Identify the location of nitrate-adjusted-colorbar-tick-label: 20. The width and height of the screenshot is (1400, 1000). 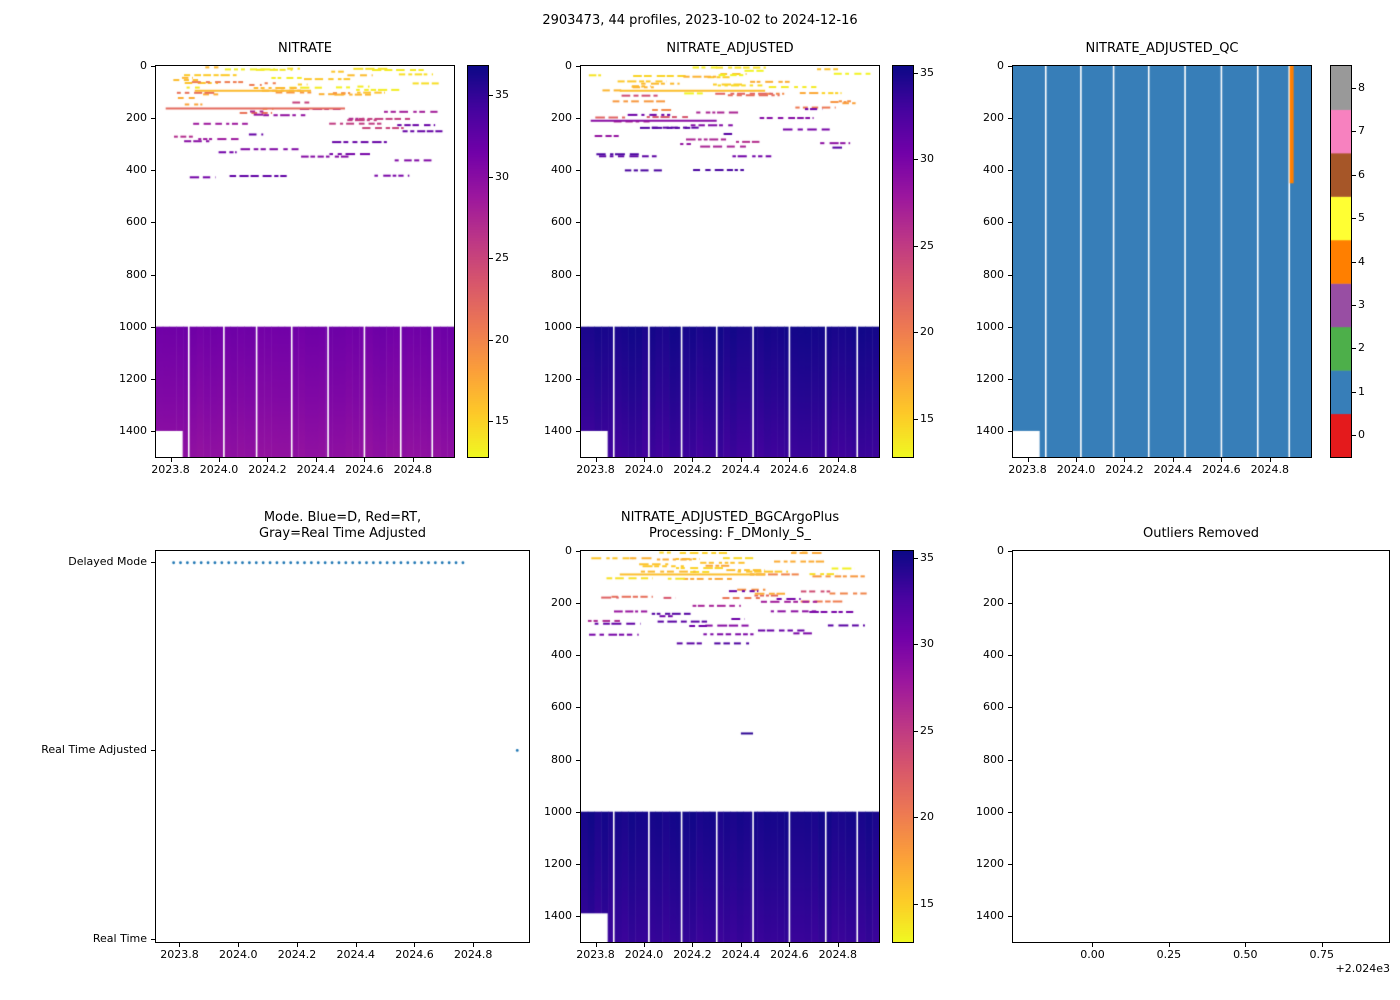
(927, 332).